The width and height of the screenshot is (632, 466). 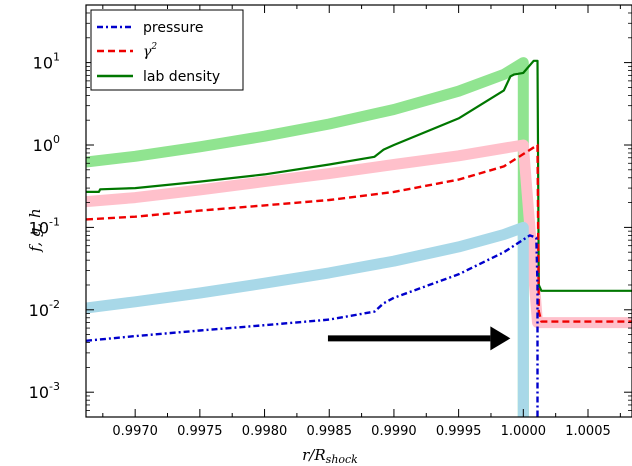 What do you see at coordinates (150, 51) in the screenshot?
I see `legend-label-gamma-squared: γ2` at bounding box center [150, 51].